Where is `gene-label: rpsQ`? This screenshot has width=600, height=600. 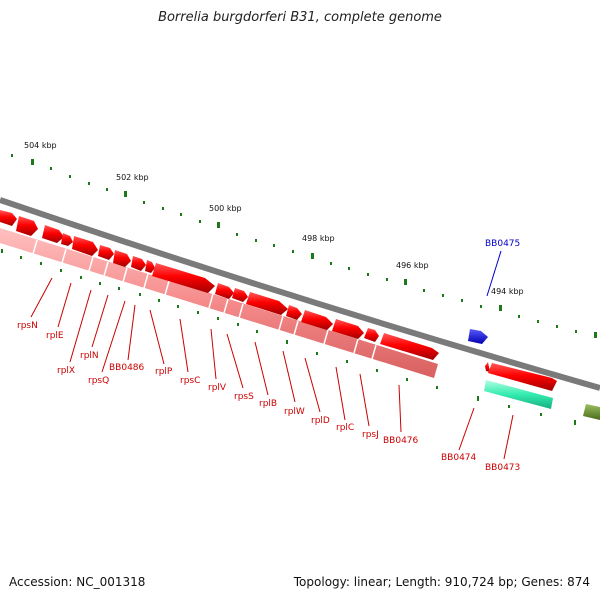 gene-label: rpsQ is located at coordinates (98, 381).